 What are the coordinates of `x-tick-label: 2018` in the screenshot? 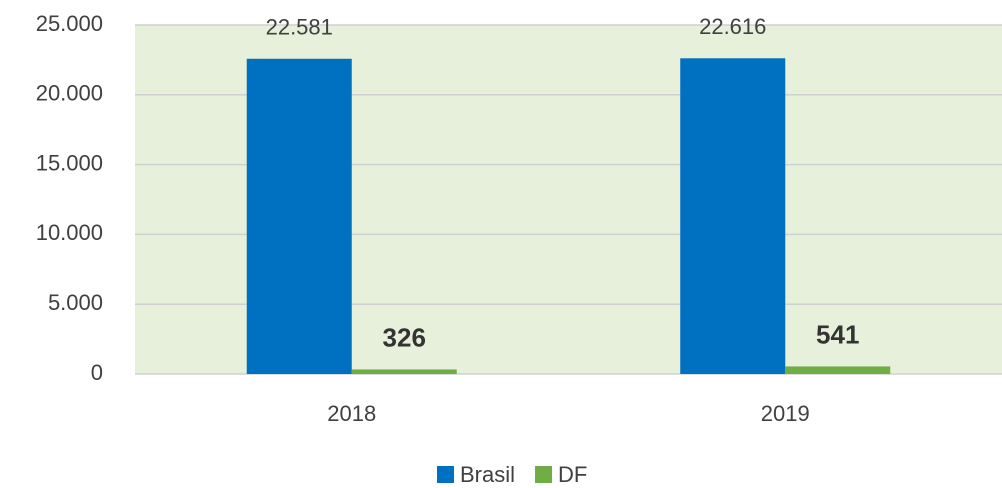 It's located at (351, 413).